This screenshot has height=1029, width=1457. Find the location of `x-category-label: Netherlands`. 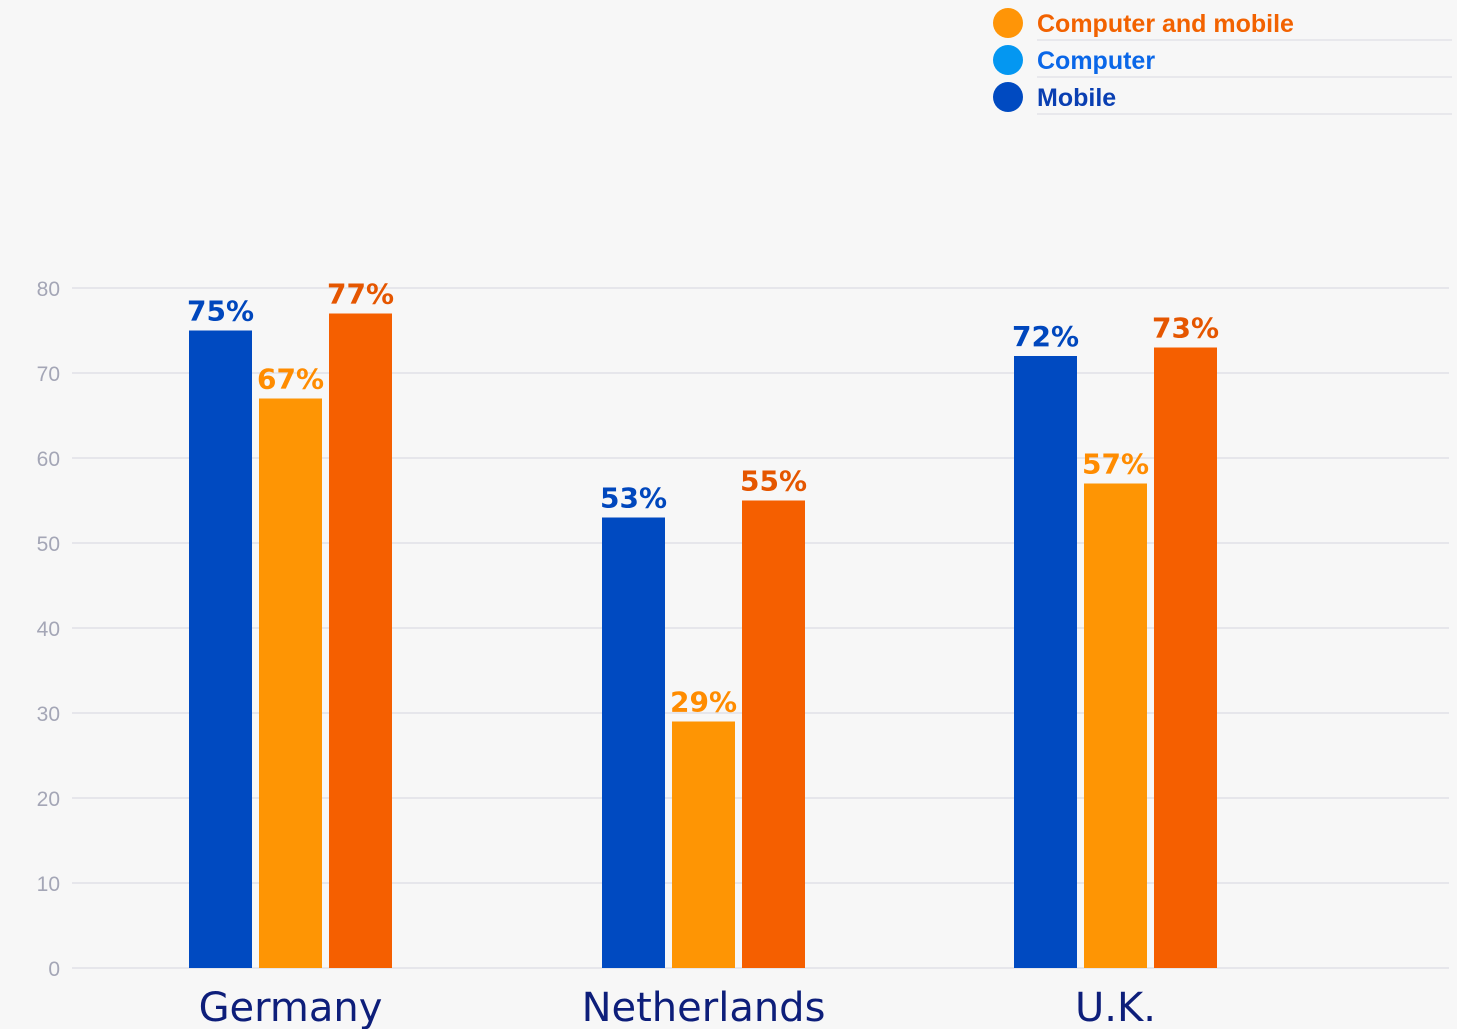

x-category-label: Netherlands is located at coordinates (704, 1007).